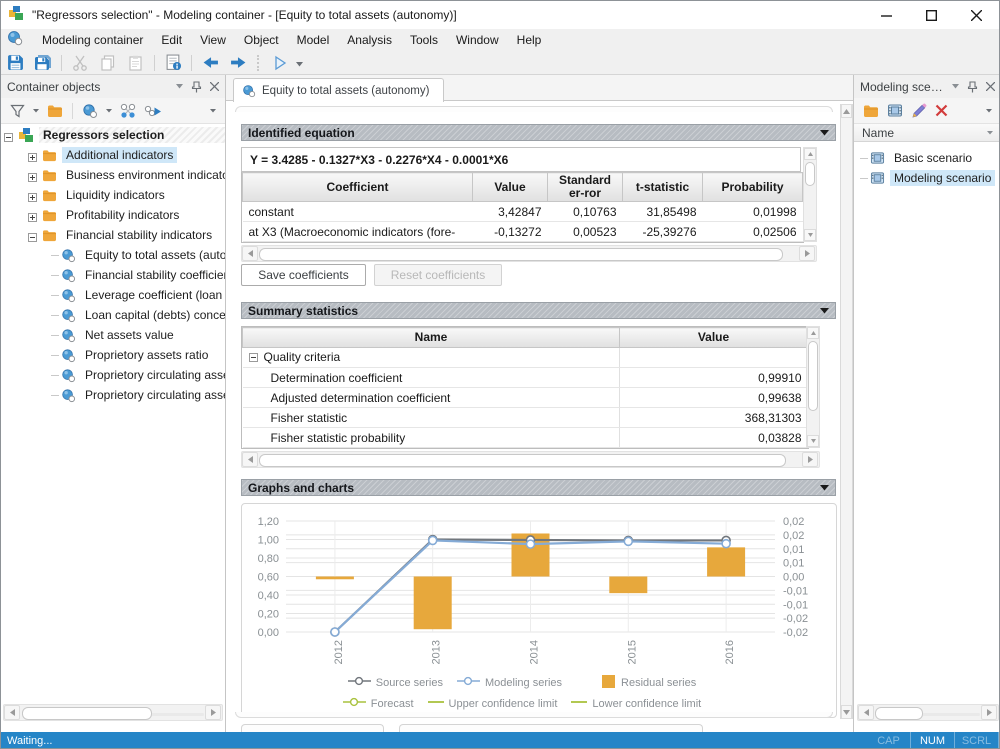  What do you see at coordinates (926, 158) in the screenshot?
I see `scenario-item-basic-scenario: Basic scenario` at bounding box center [926, 158].